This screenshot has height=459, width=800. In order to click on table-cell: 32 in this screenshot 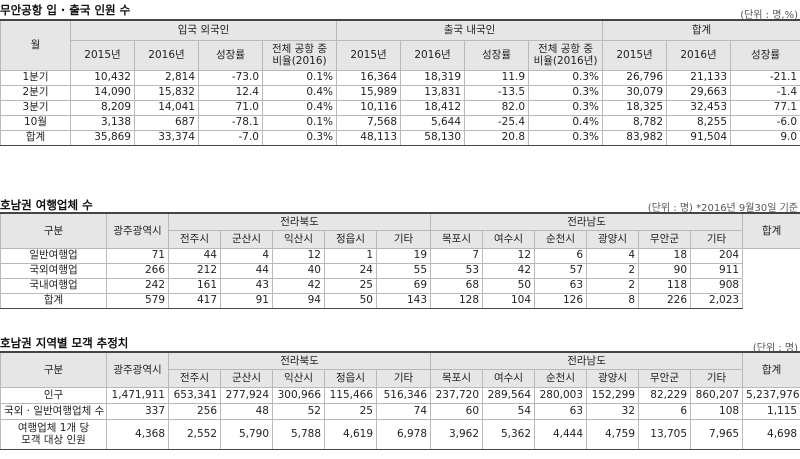, I will do `click(613, 411)`.